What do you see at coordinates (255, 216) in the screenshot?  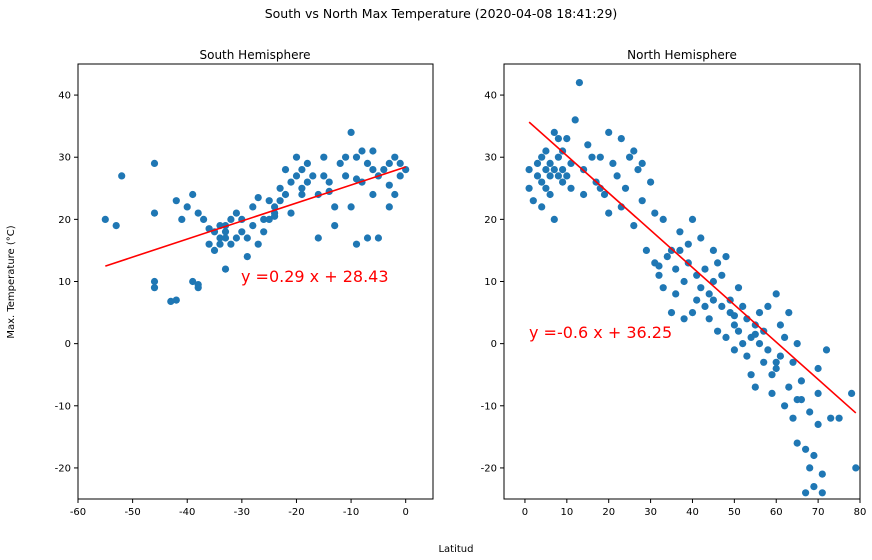 I see `south-regression-line` at bounding box center [255, 216].